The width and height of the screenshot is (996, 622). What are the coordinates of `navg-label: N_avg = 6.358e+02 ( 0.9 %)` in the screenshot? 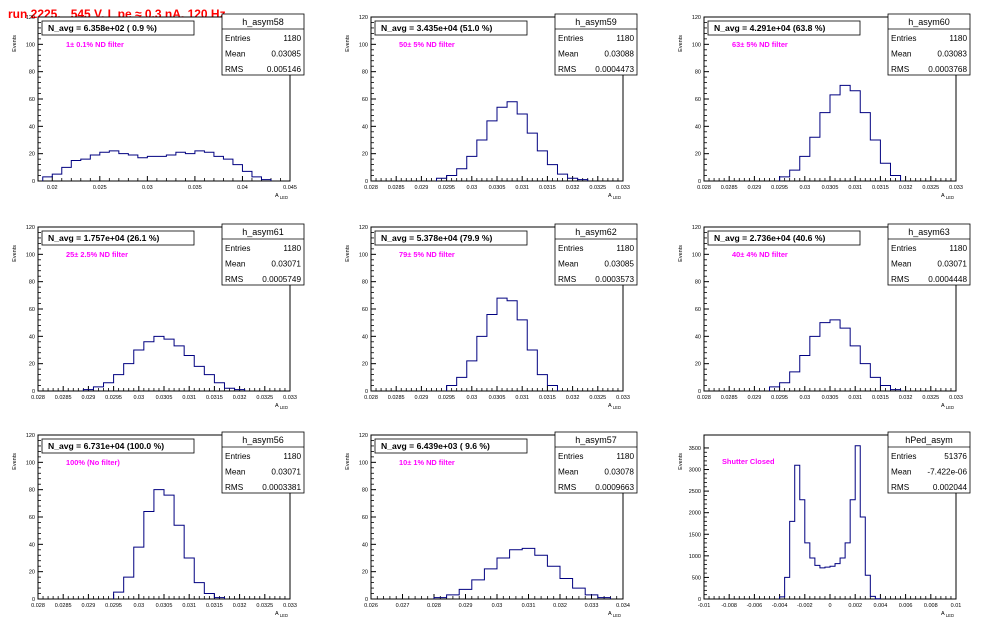 It's located at (102, 28).